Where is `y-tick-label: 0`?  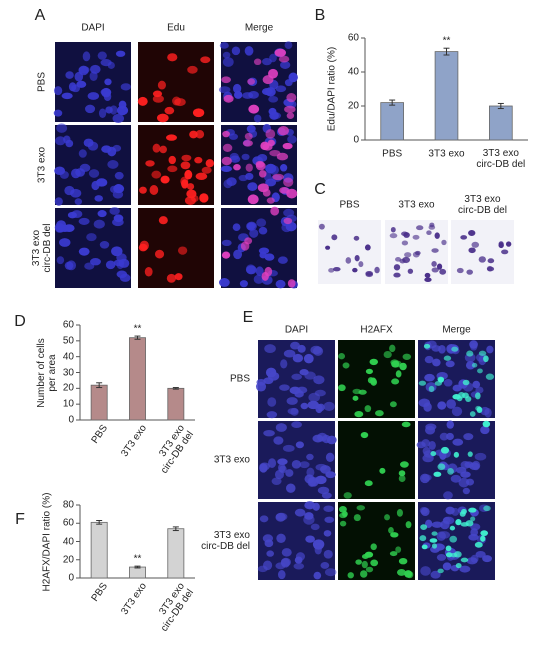 y-tick-label: 0 is located at coordinates (356, 140).